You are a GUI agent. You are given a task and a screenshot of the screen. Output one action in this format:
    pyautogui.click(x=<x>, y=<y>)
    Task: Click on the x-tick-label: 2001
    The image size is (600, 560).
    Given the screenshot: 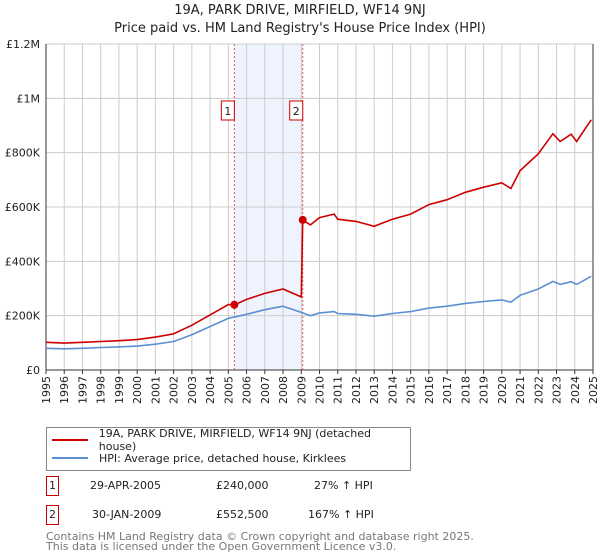 What is the action you would take?
    pyautogui.click(x=155, y=390)
    